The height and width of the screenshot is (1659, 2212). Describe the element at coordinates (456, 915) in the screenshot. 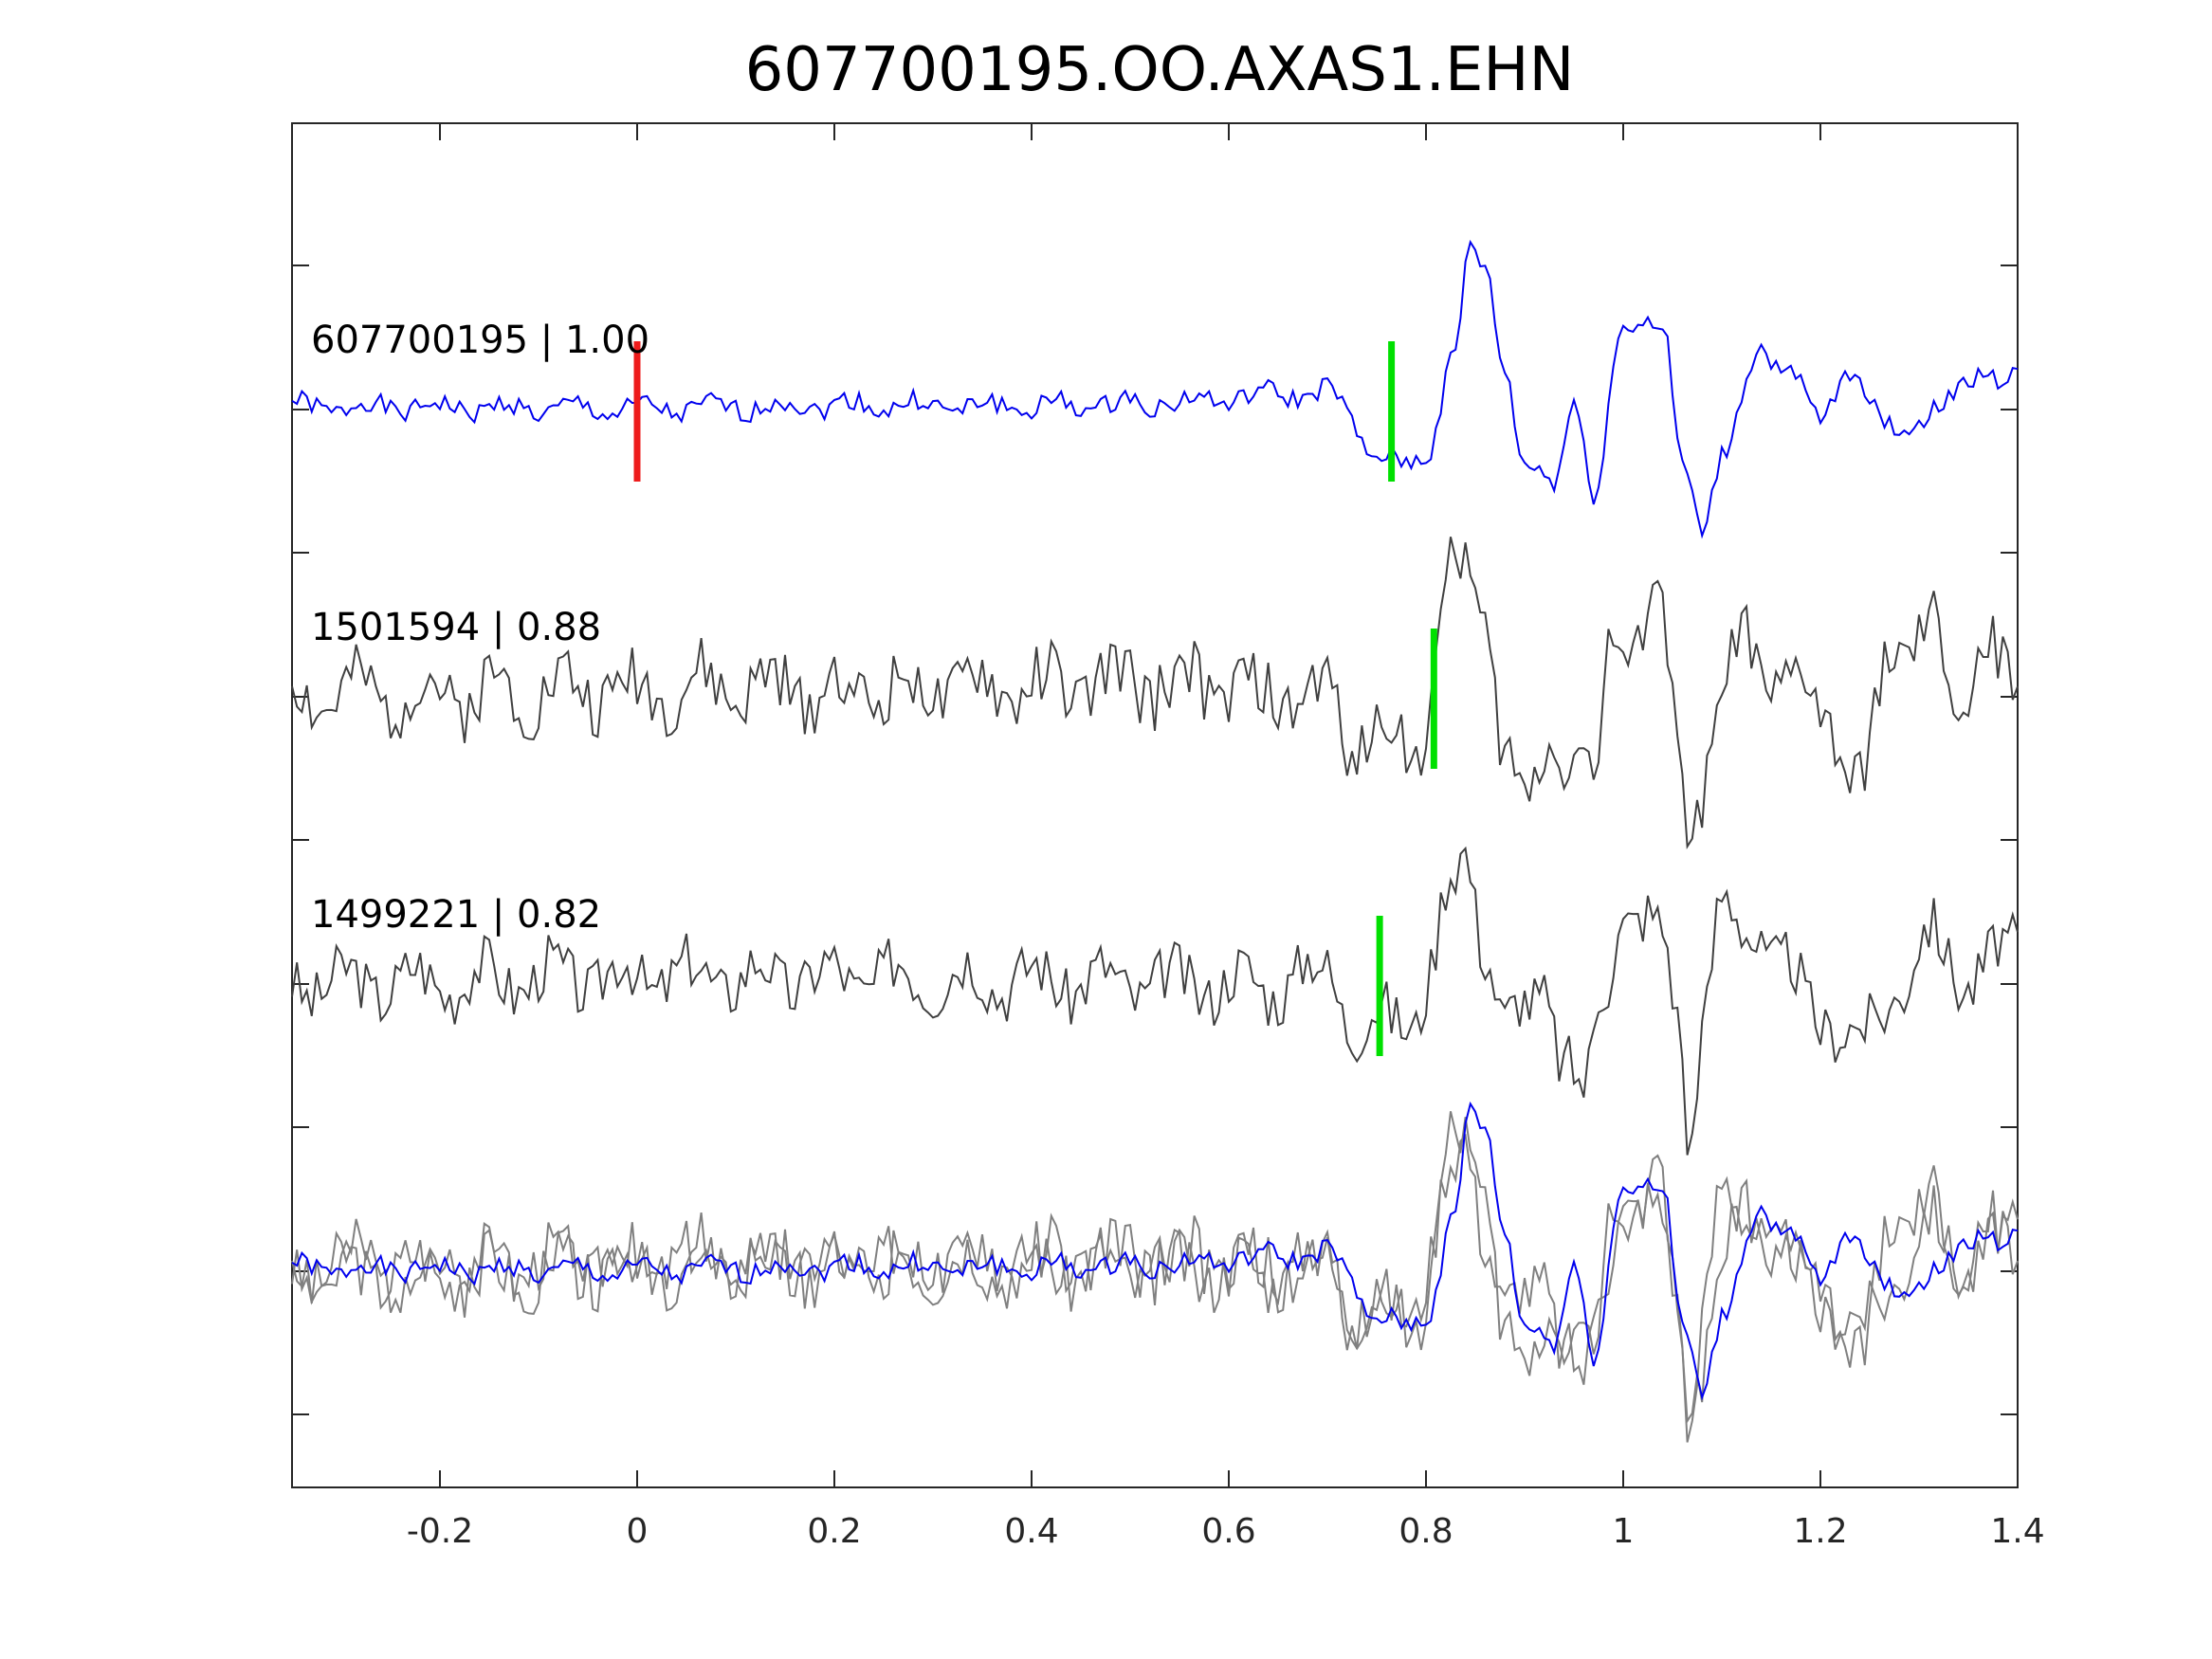

I see `trace-label-1499221: 1499221 | 0.82` at that location.